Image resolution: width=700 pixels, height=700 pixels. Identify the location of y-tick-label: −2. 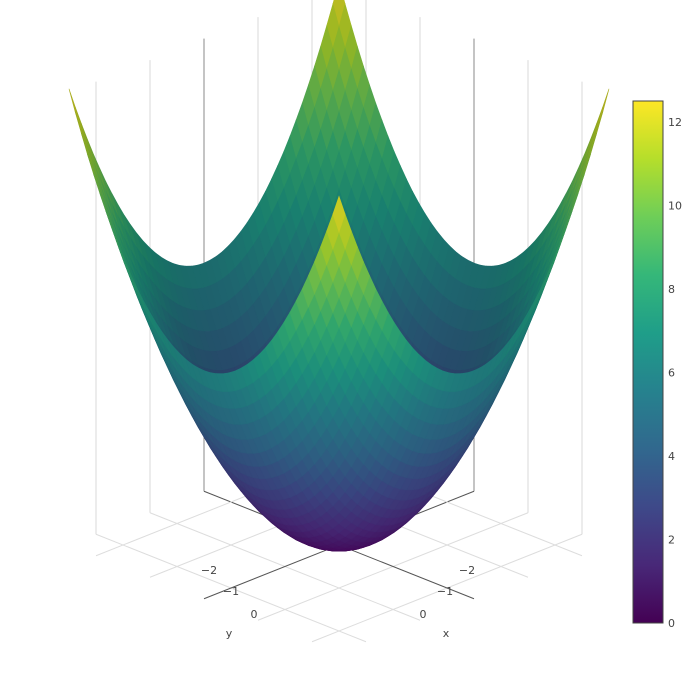
(209, 570).